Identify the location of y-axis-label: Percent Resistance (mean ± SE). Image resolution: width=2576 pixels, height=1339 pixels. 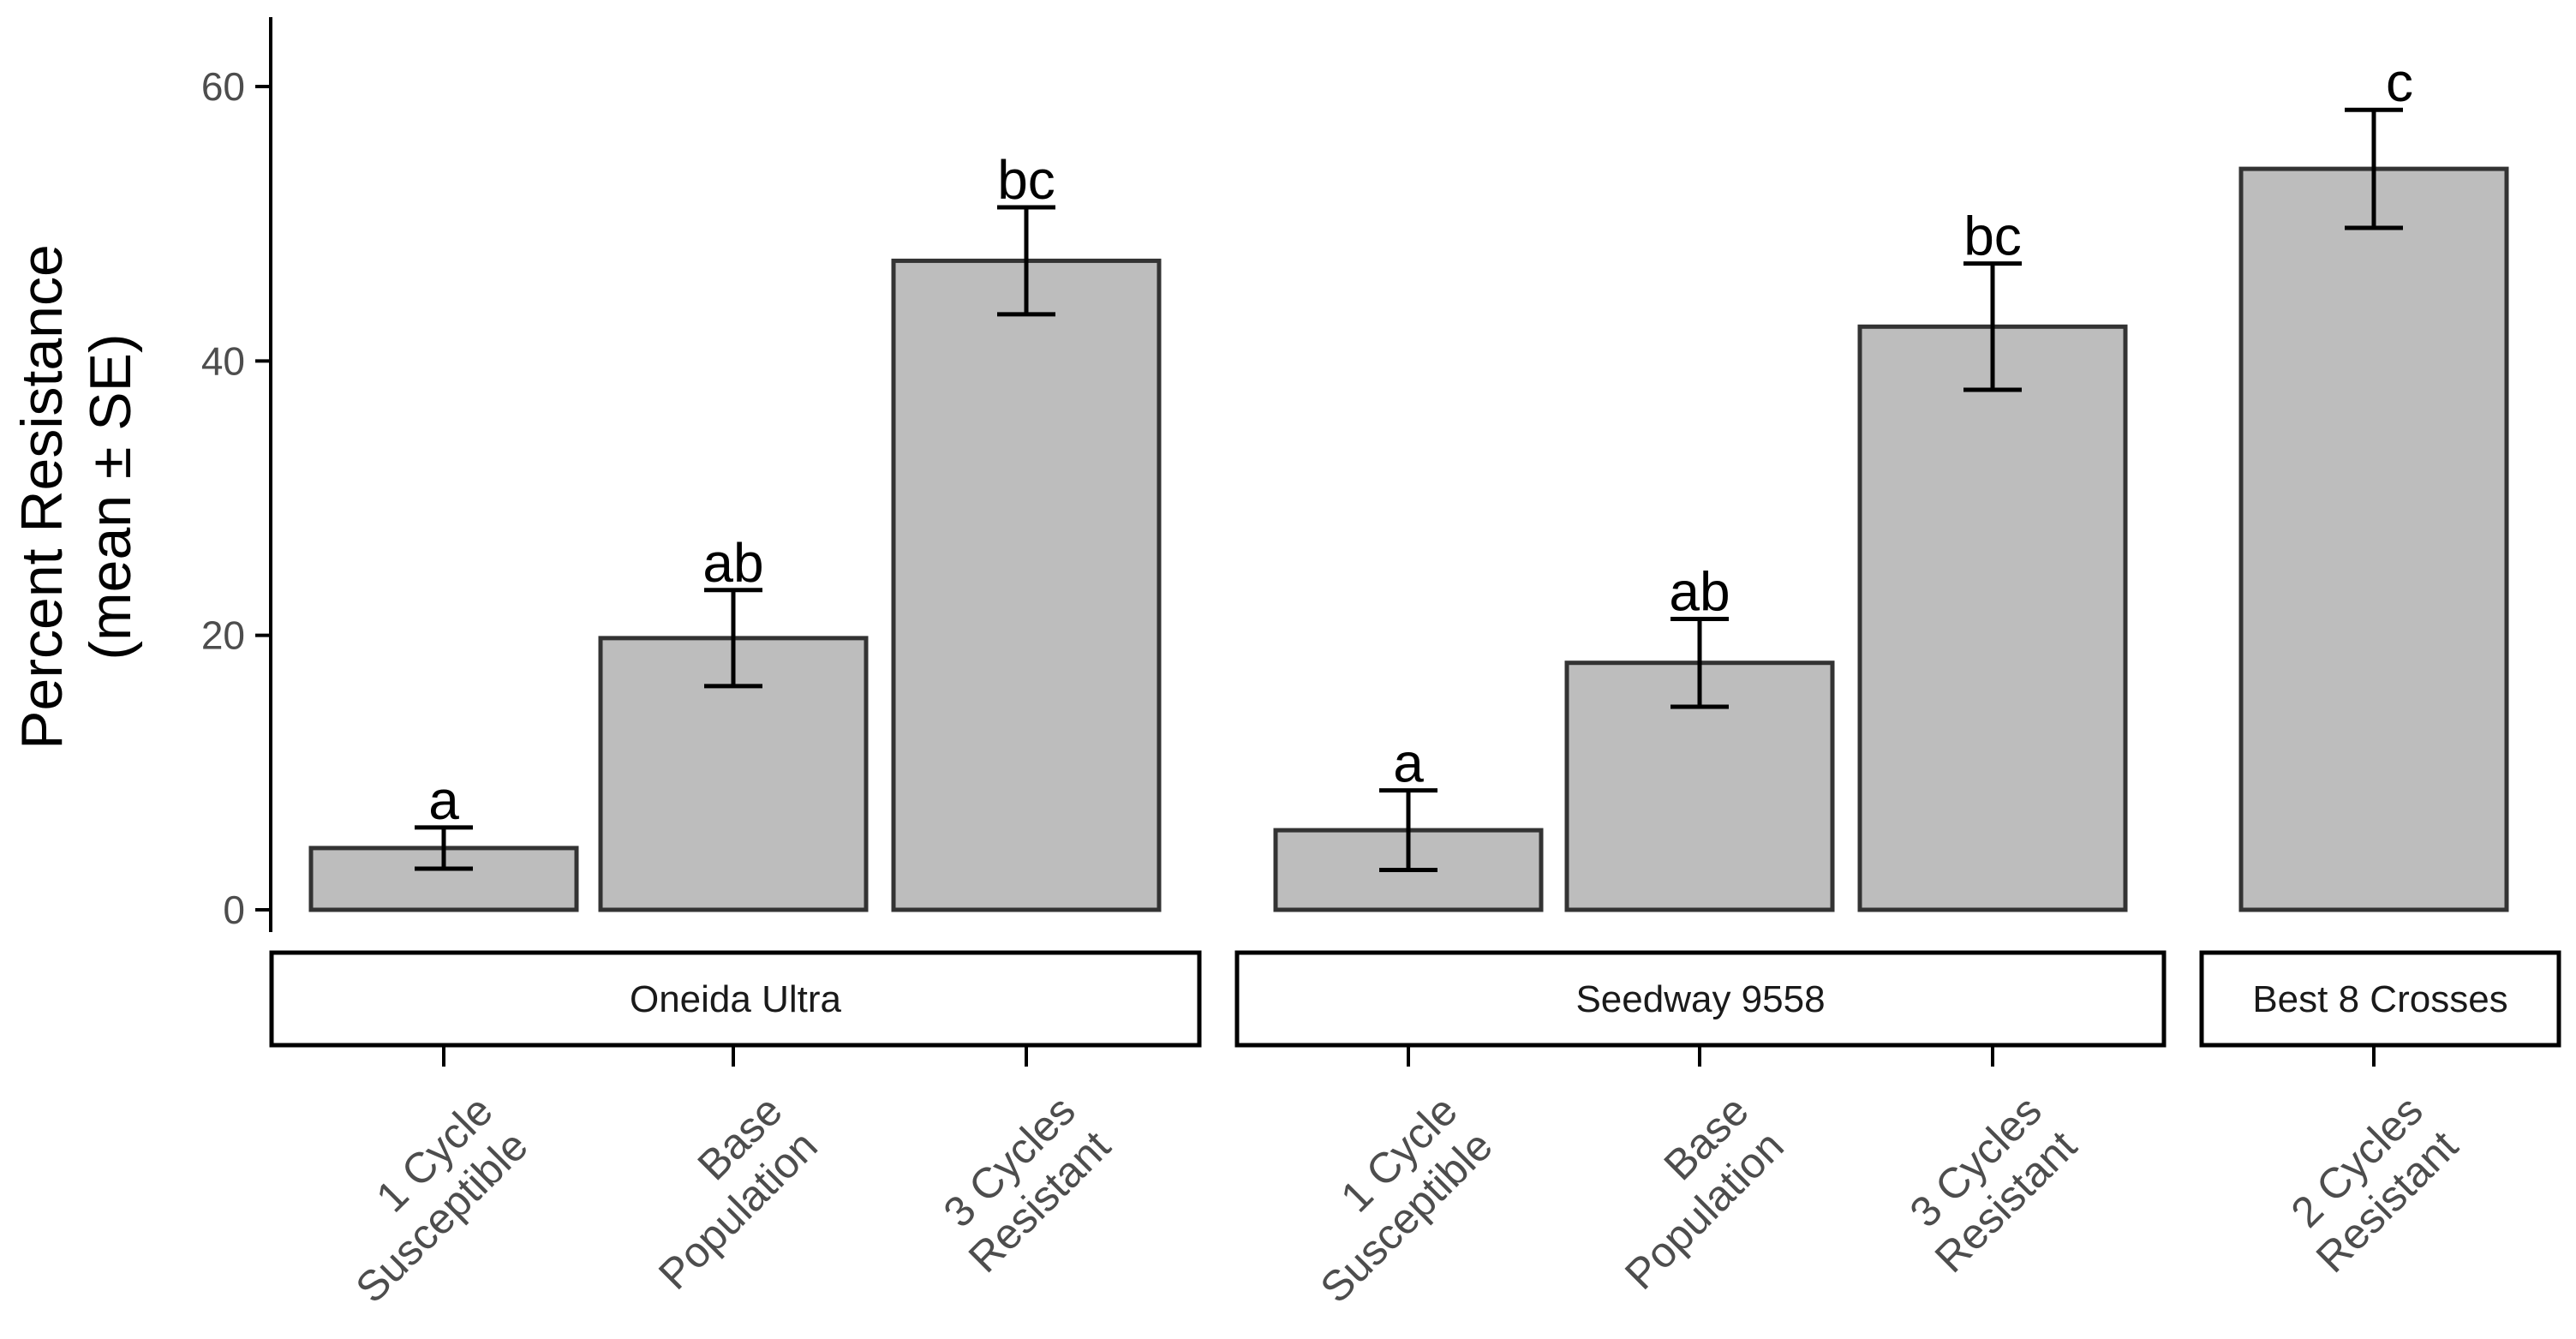
(76, 497).